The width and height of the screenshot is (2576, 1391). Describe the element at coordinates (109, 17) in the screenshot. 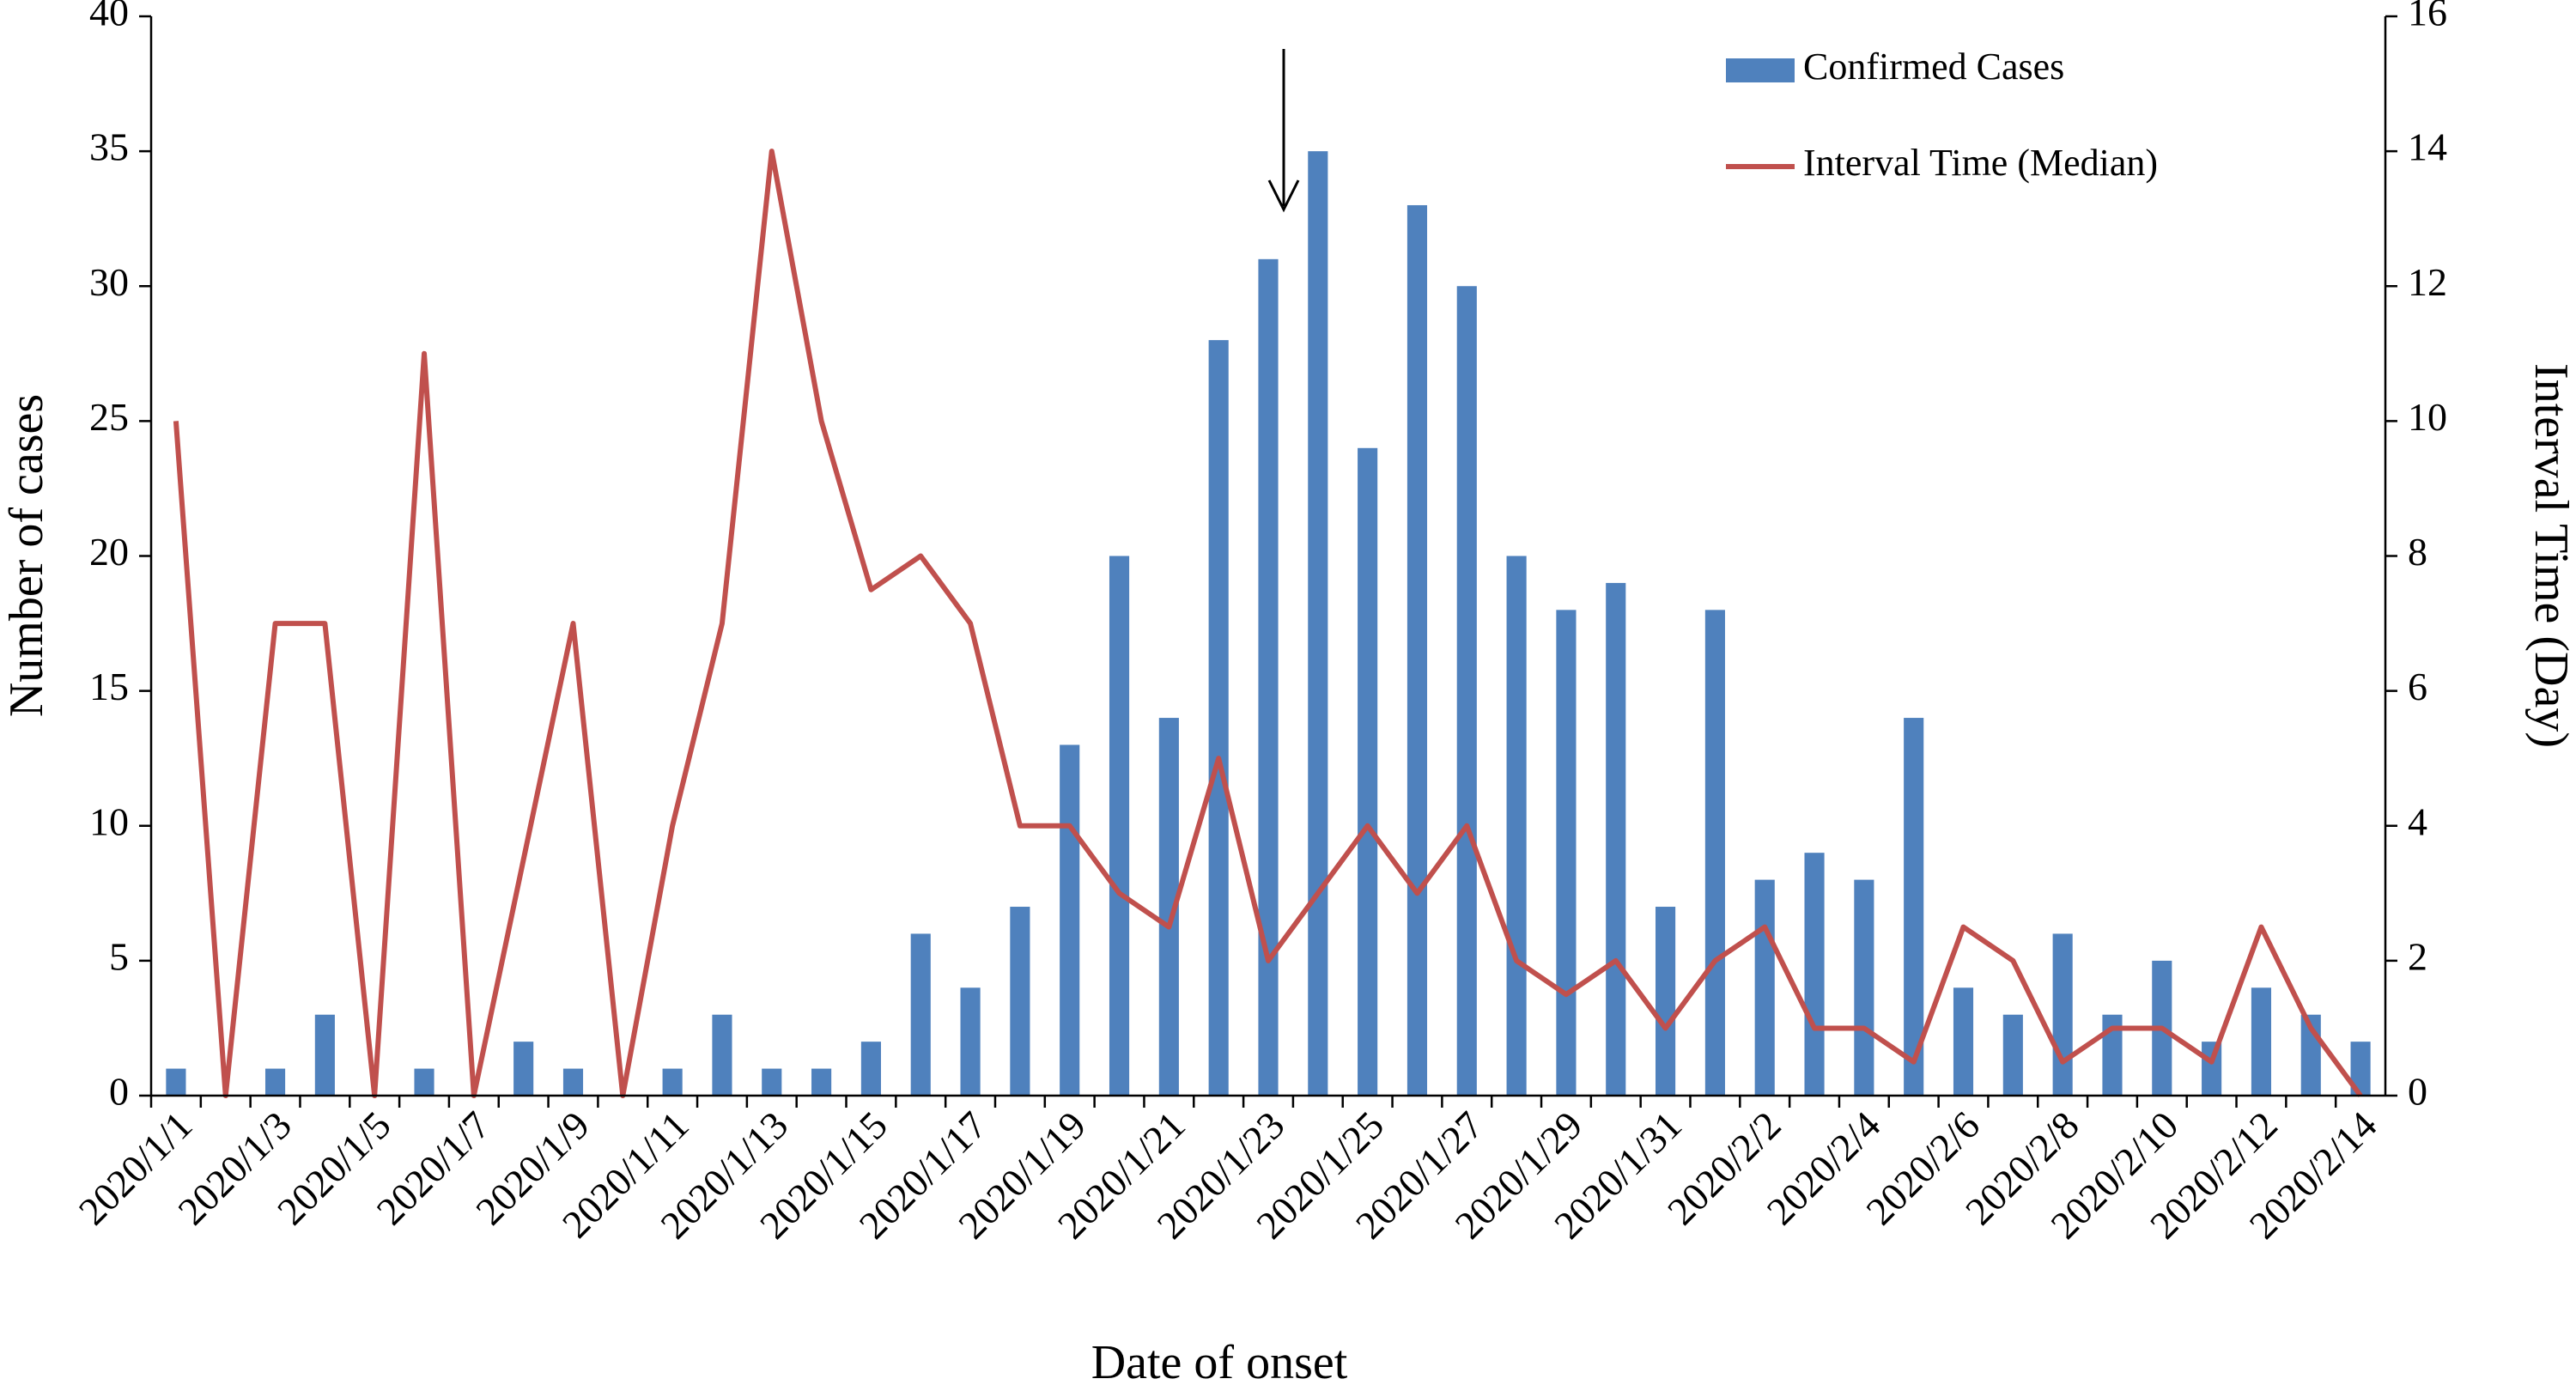

I see `y-tick-label: 40` at that location.